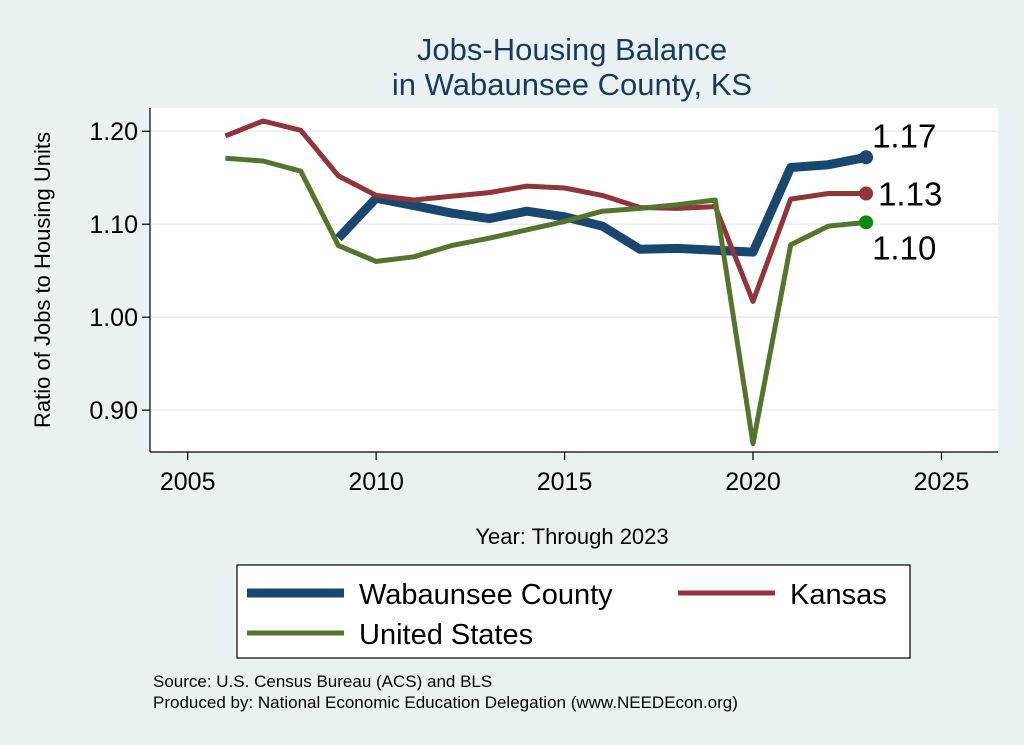  What do you see at coordinates (904, 247) in the screenshot?
I see `end-label-united-states: 1.10` at bounding box center [904, 247].